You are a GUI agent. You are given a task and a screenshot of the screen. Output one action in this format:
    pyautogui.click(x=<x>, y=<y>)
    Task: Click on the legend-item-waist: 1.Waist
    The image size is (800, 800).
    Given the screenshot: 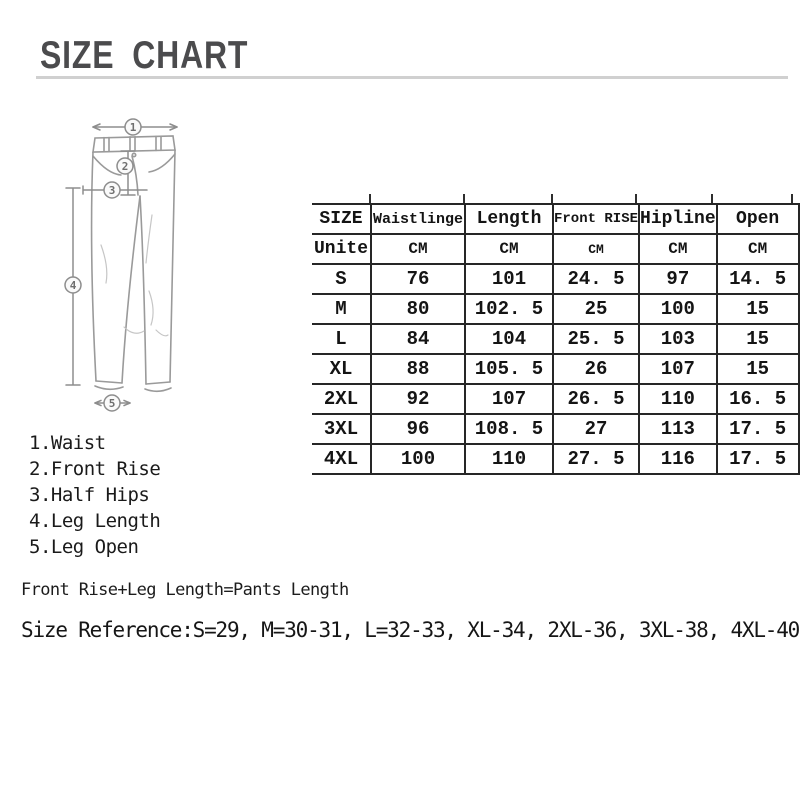 What is the action you would take?
    pyautogui.click(x=67, y=443)
    